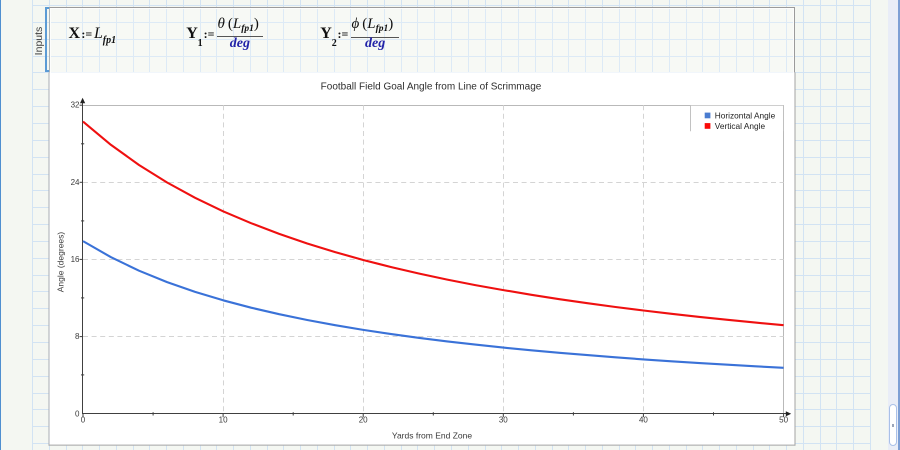 Image resolution: width=900 pixels, height=450 pixels. What do you see at coordinates (503, 420) in the screenshot?
I see `svg-text: 30` at bounding box center [503, 420].